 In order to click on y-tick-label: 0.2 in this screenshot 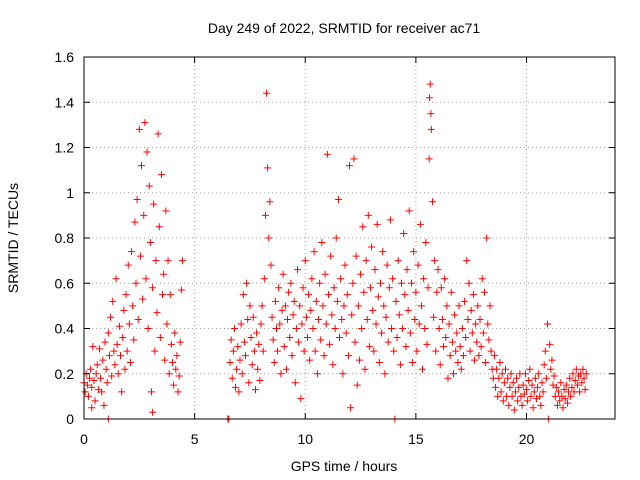, I will do `click(65, 374)`.